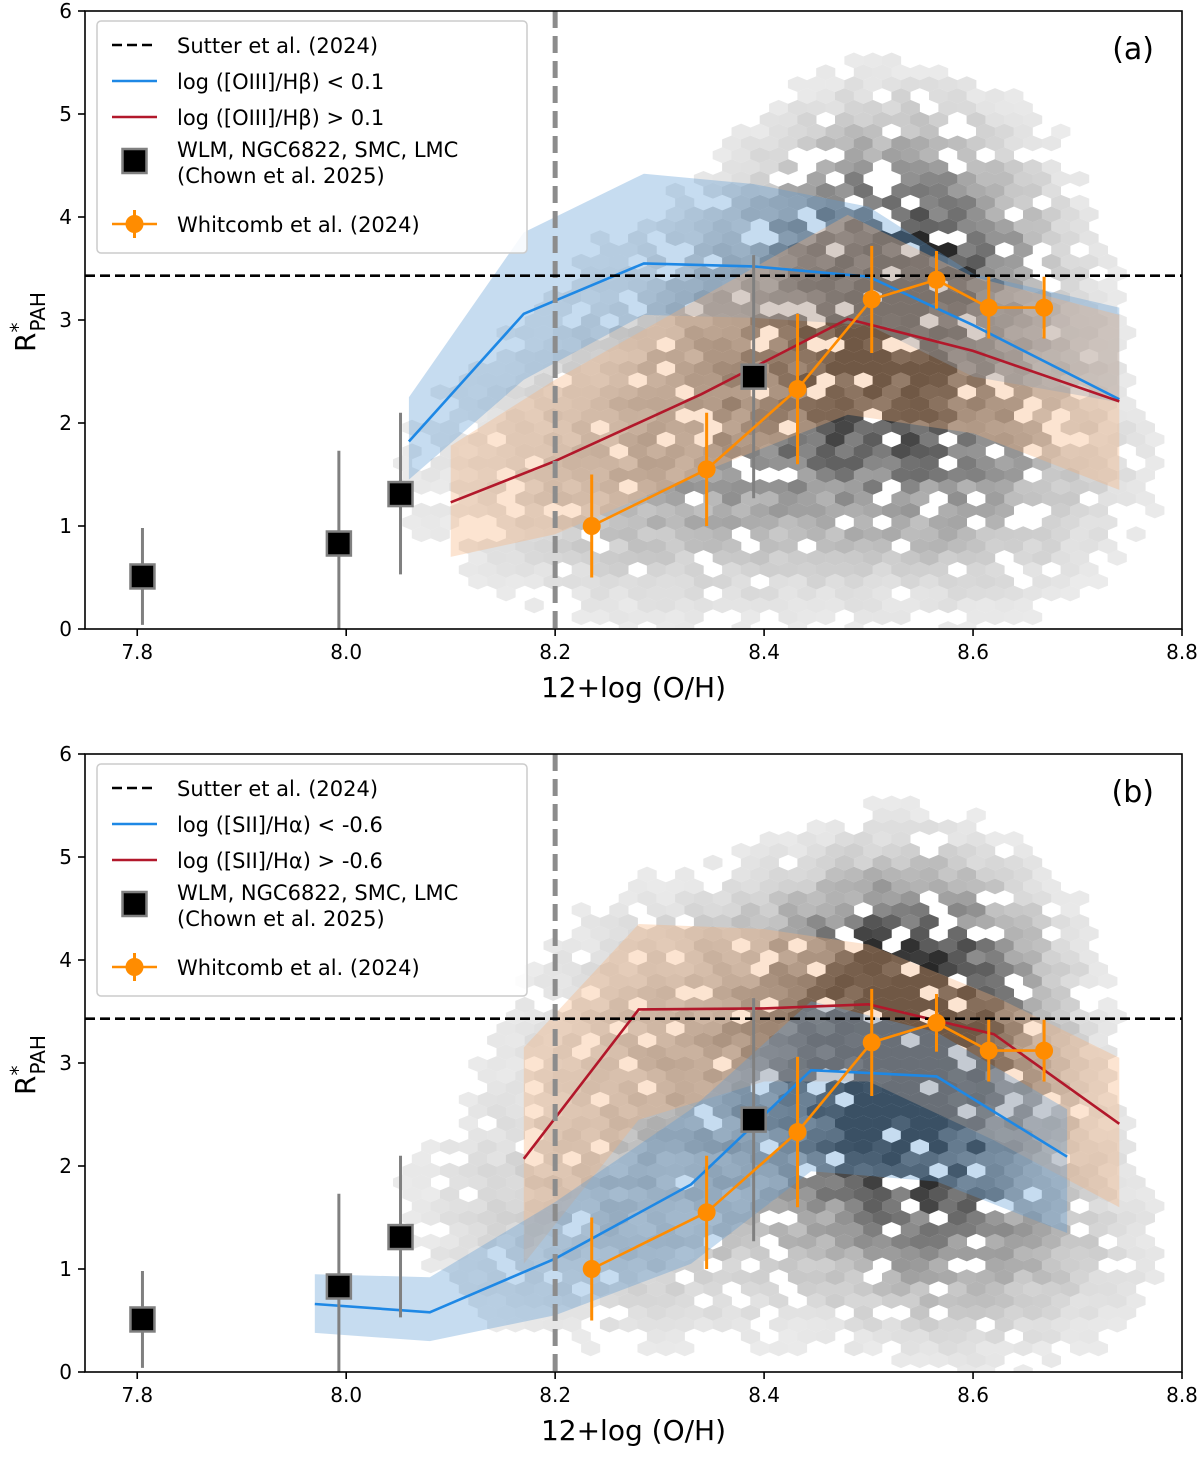  Describe the element at coordinates (65, 1269) in the screenshot. I see `panel-b-y-tick-label: 1` at that location.